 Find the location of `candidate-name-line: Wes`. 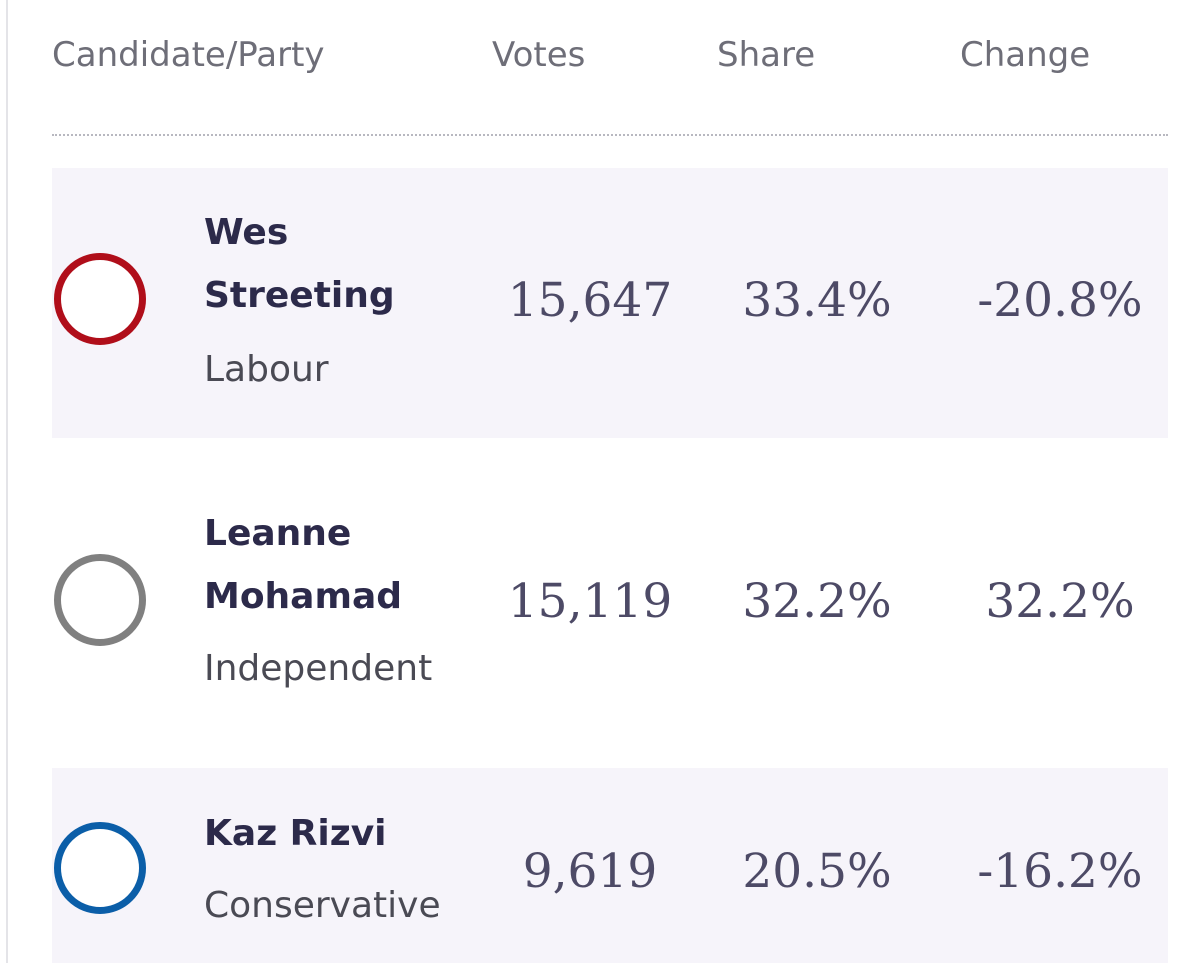

candidate-name-line: Wes is located at coordinates (246, 232).